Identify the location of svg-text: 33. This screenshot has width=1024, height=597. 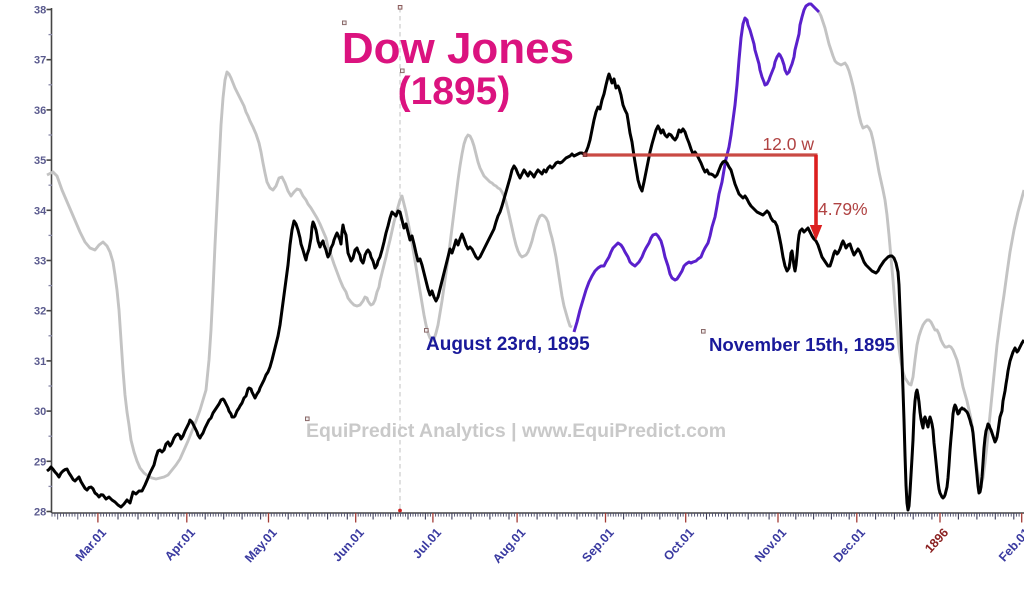
(40, 262).